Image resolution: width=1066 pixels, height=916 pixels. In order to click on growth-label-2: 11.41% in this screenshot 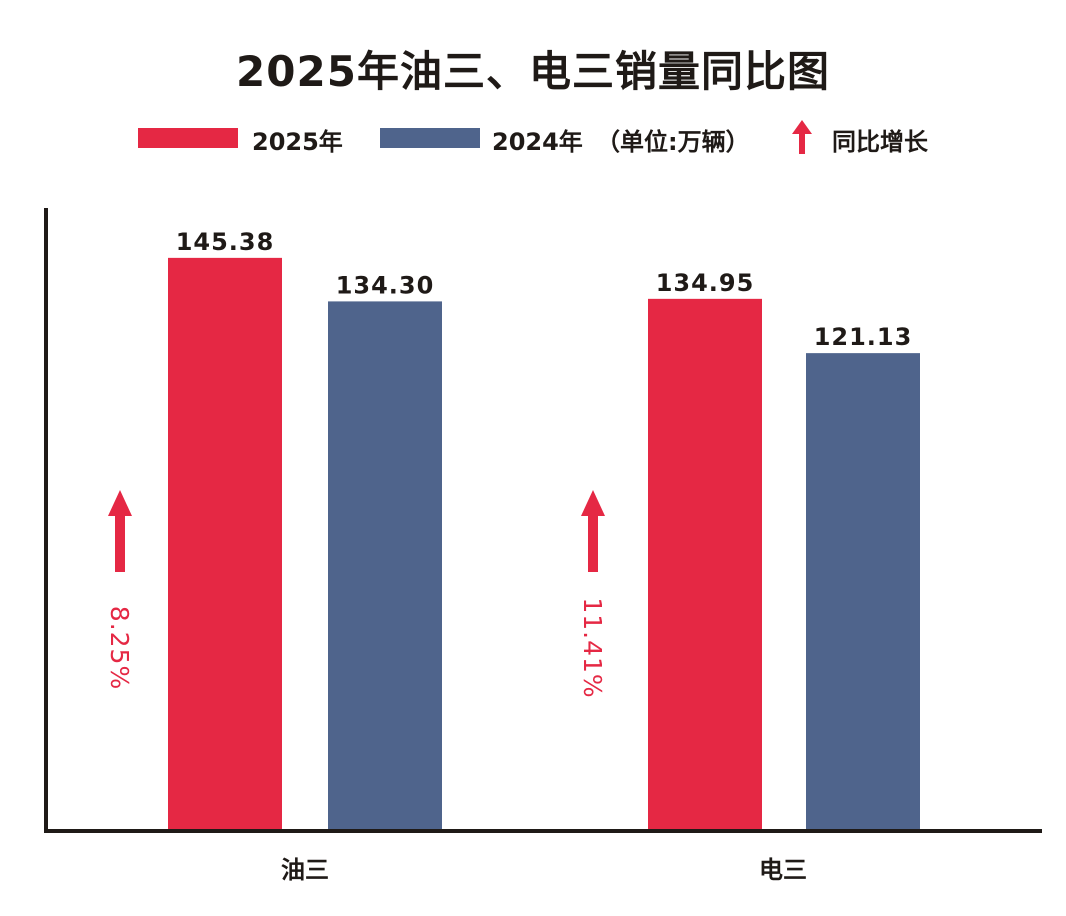, I will do `click(592, 647)`.